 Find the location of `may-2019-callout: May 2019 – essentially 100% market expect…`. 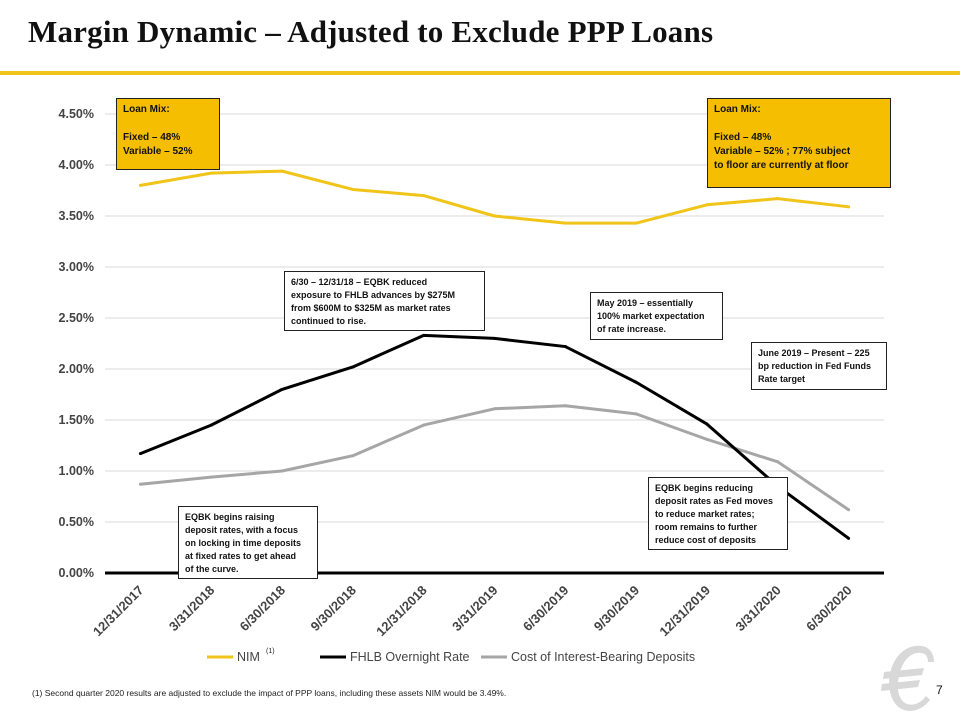

may-2019-callout: May 2019 – essentially 100% market expect… is located at coordinates (656, 316).